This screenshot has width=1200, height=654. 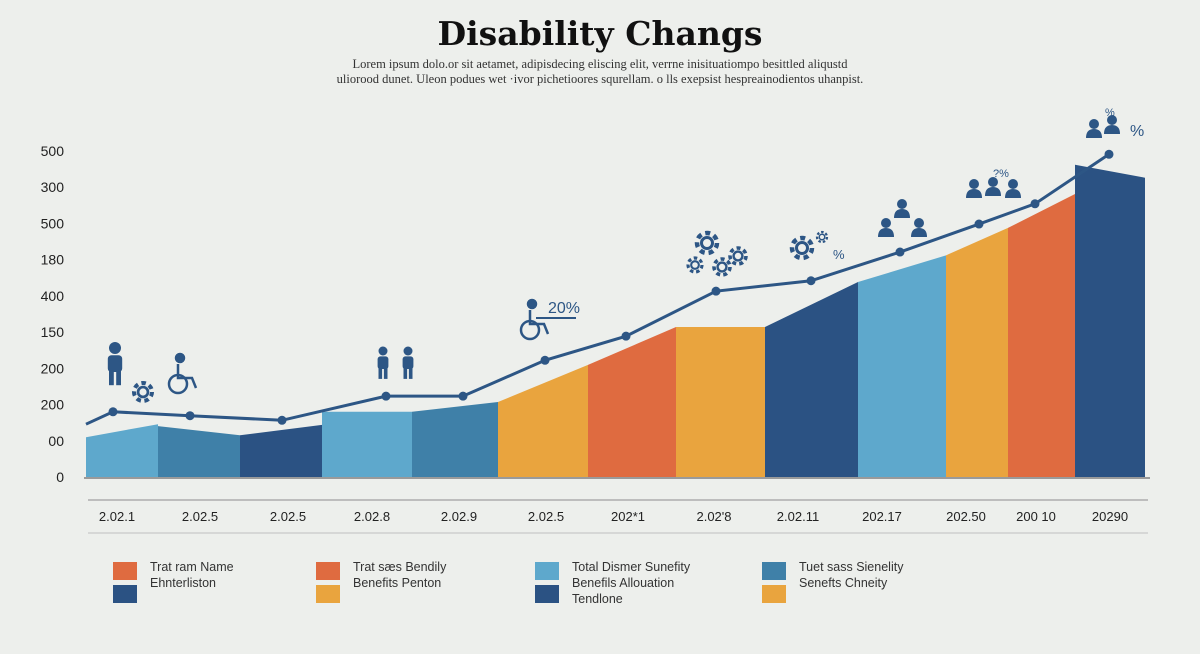 What do you see at coordinates (631, 567) in the screenshot?
I see `legend-label: Total Dismer Sunefity` at bounding box center [631, 567].